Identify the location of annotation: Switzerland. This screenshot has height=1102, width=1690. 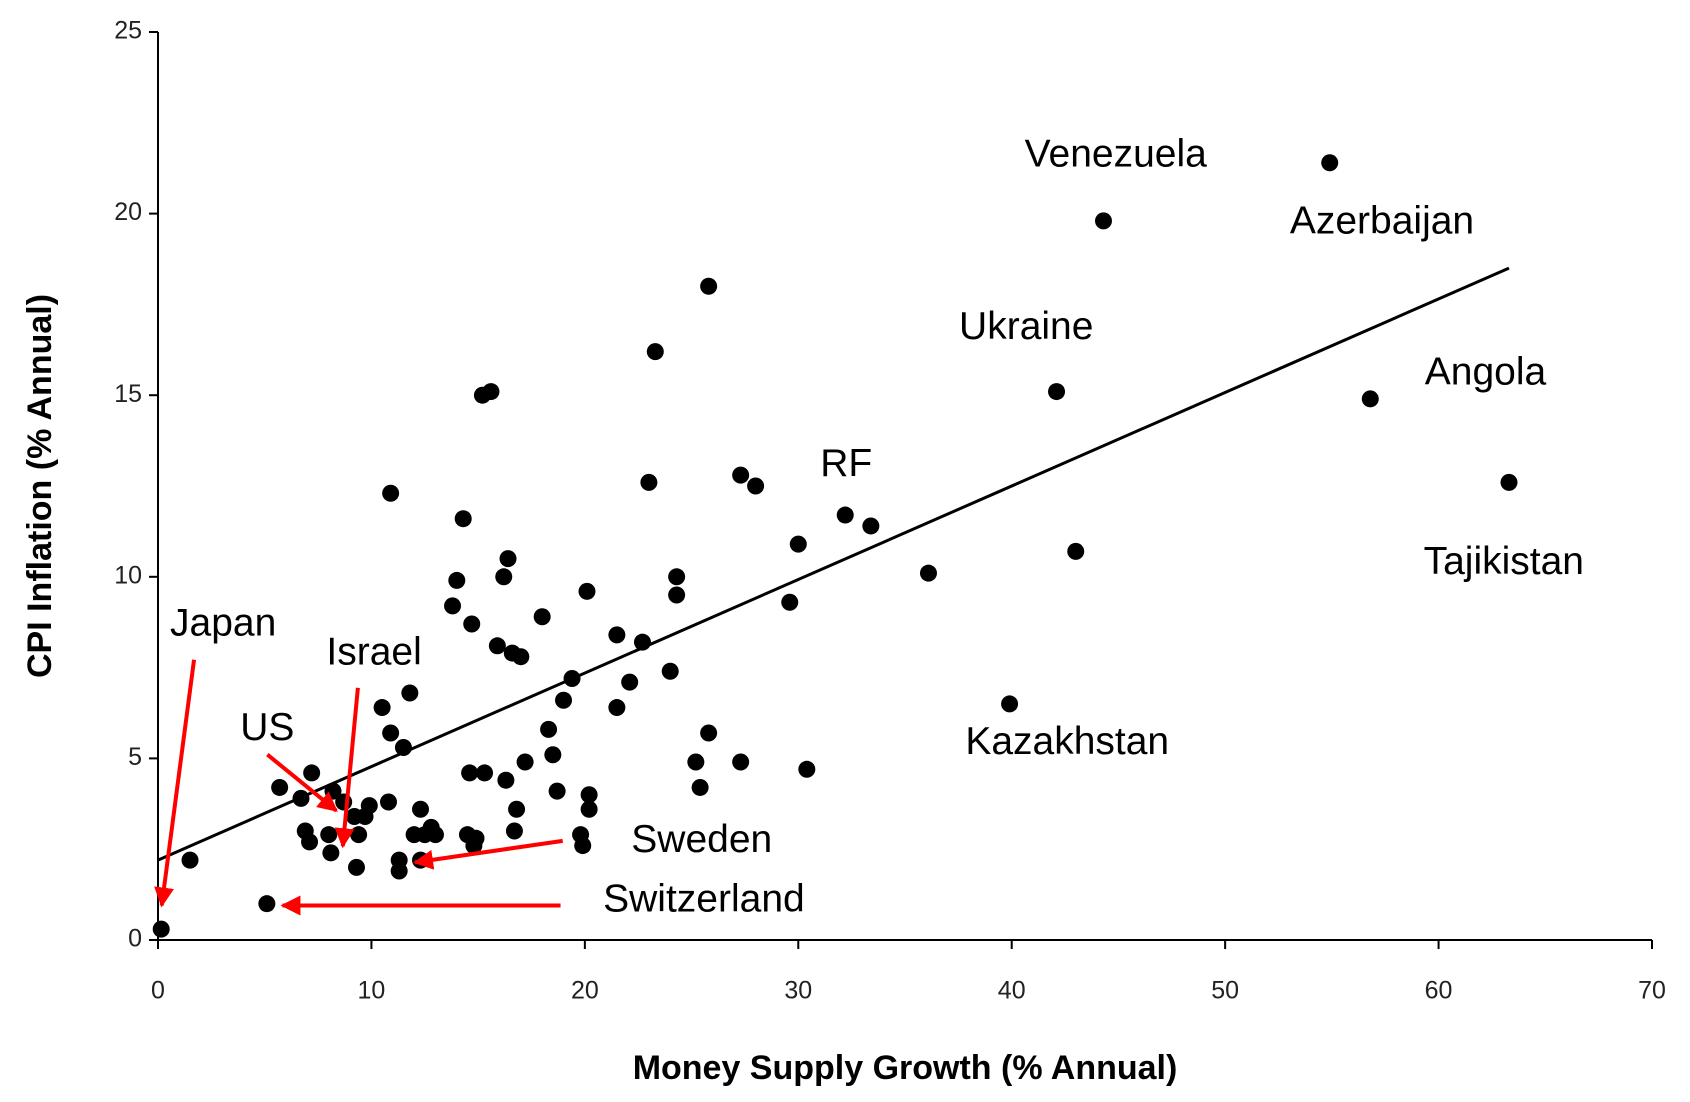
(704, 899).